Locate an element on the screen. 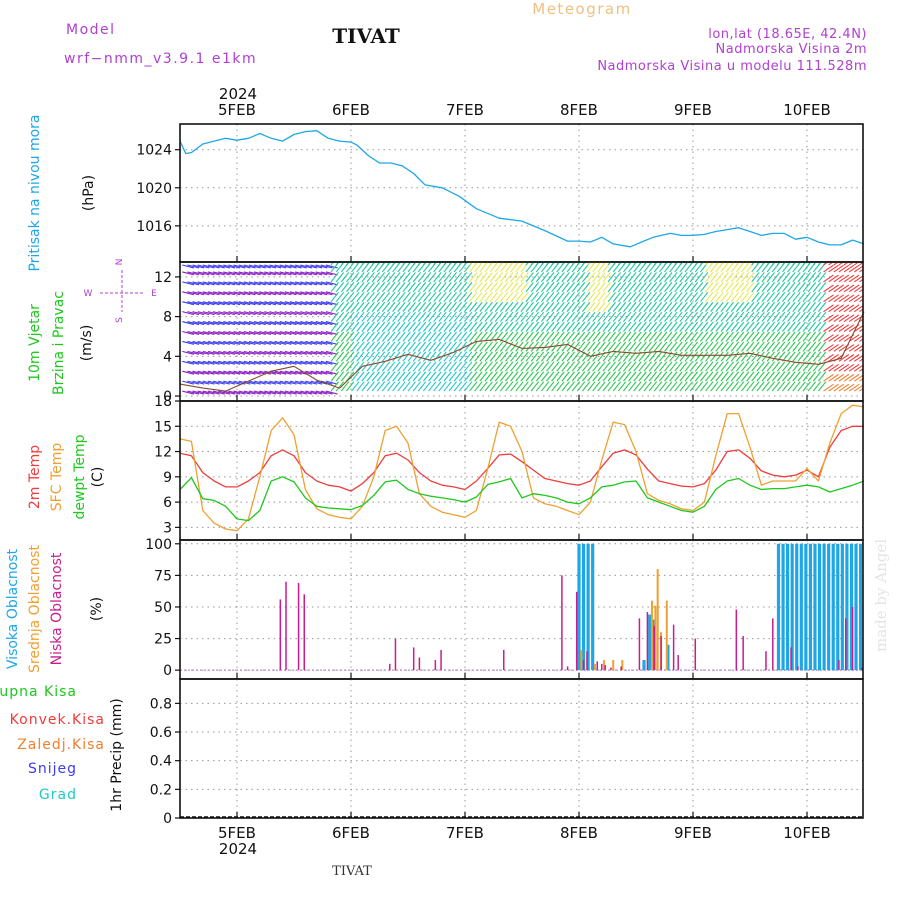  compass-west: W is located at coordinates (88, 294).